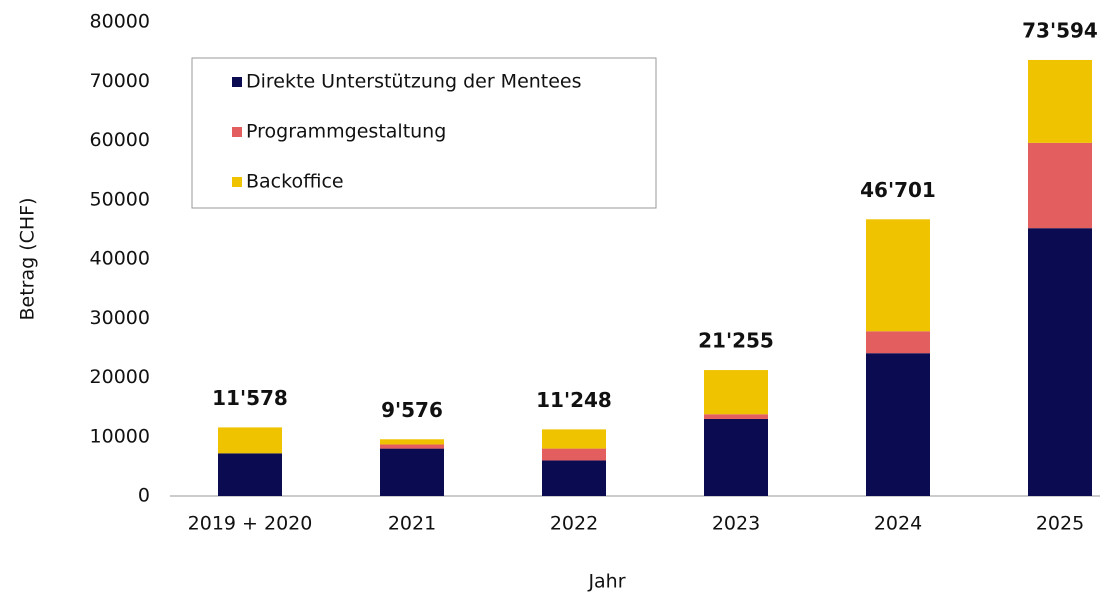 This screenshot has height=602, width=1113. I want to click on x-tick-label: 2019 + 2020, so click(250, 524).